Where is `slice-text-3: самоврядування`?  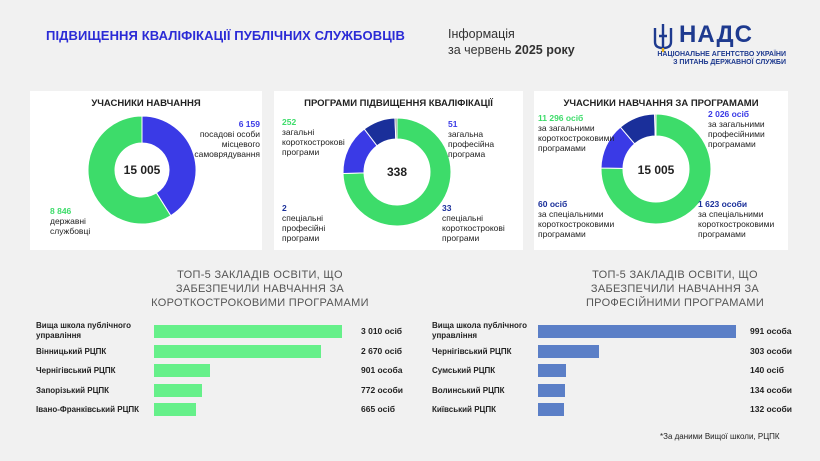
slice-text-3: самоврядування is located at coordinates (227, 154).